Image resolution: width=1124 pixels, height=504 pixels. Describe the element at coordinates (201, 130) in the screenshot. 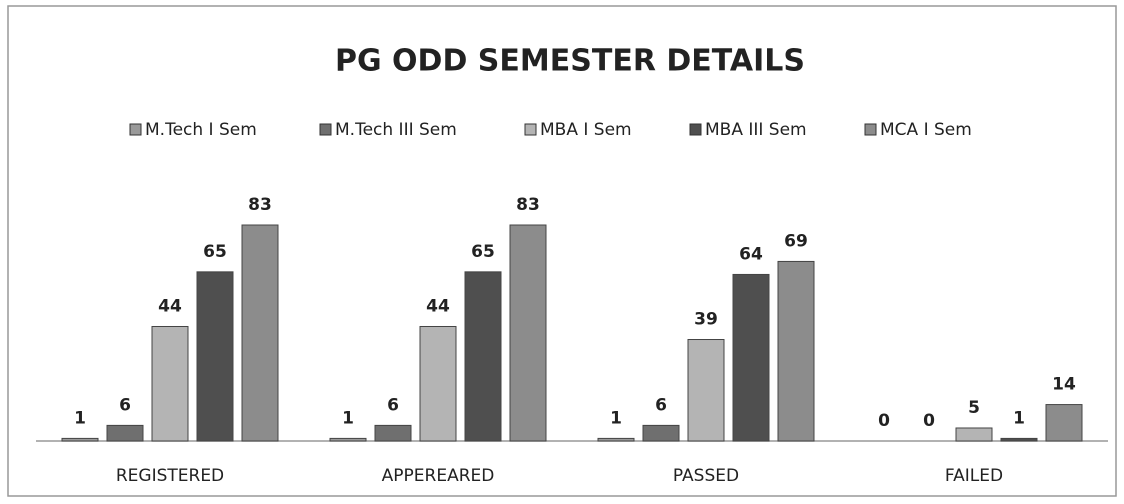

I see `legend-label: M.Tech I Sem` at that location.